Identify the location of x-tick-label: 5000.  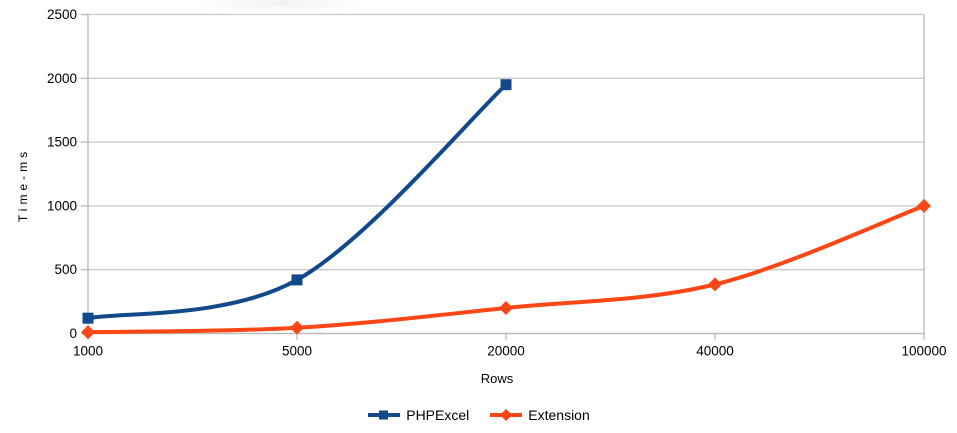
(297, 351).